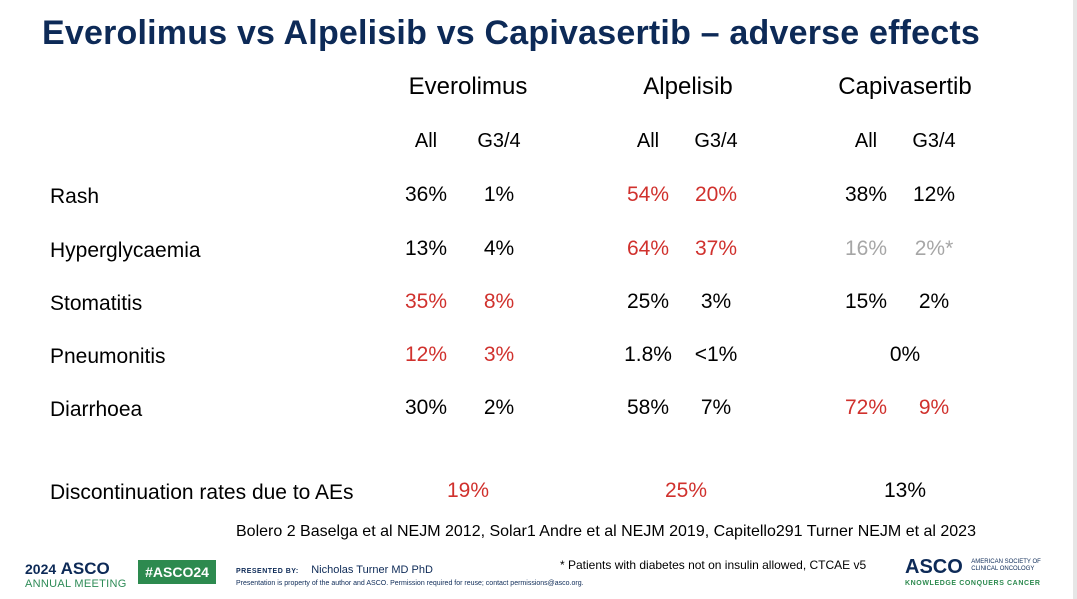  Describe the element at coordinates (177, 572) in the screenshot. I see `hashtag-badge: #ASCO24` at that location.